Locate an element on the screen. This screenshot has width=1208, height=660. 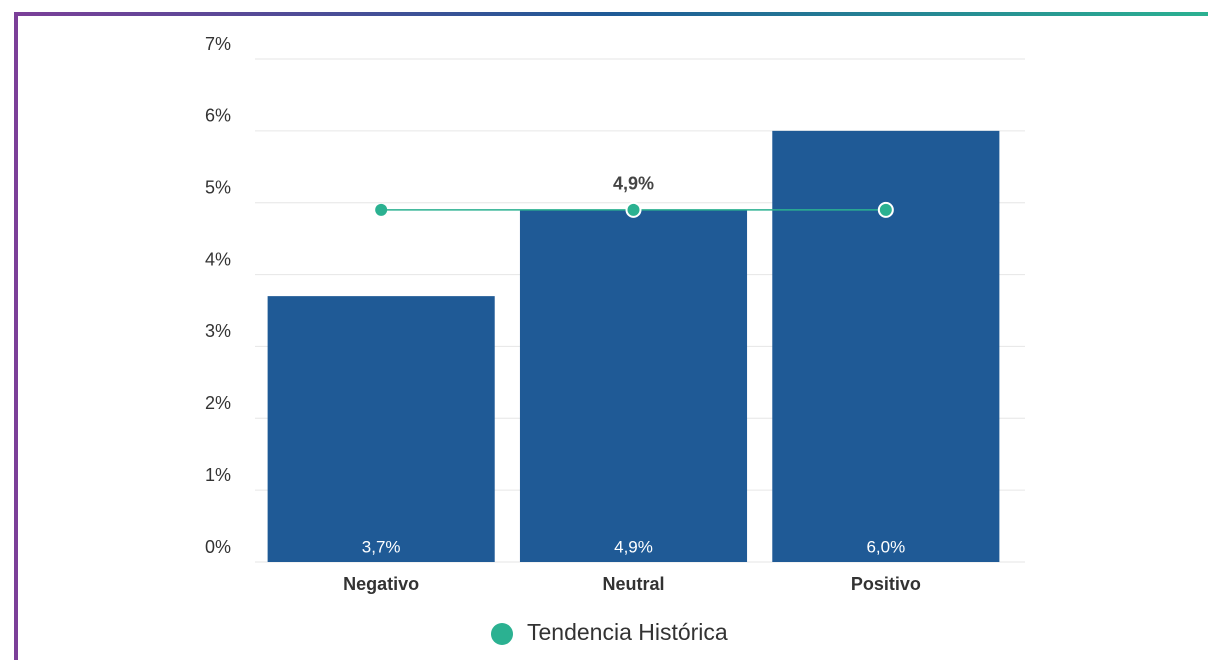
legend-label: Tendencia Histórica is located at coordinates (627, 632).